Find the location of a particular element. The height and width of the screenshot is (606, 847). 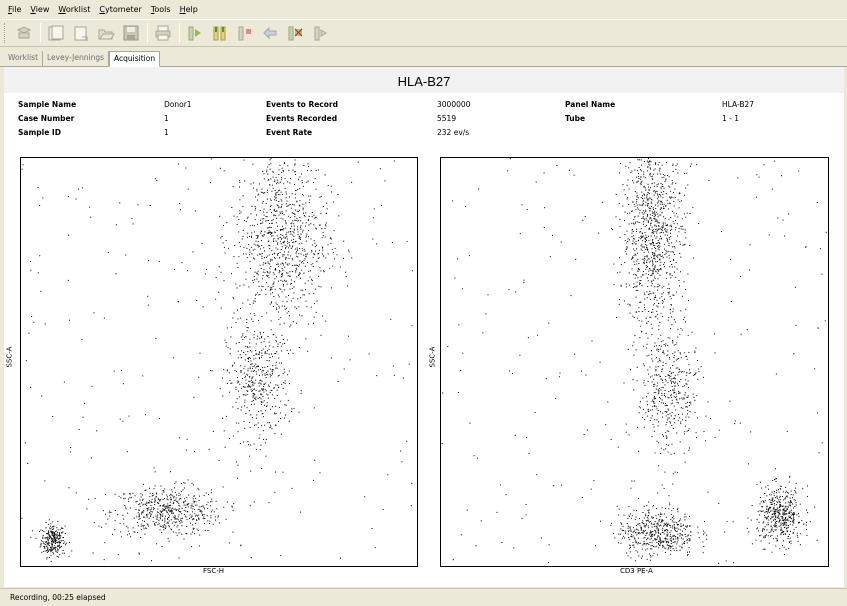

tab-worklist: Worklist is located at coordinates (24, 58).